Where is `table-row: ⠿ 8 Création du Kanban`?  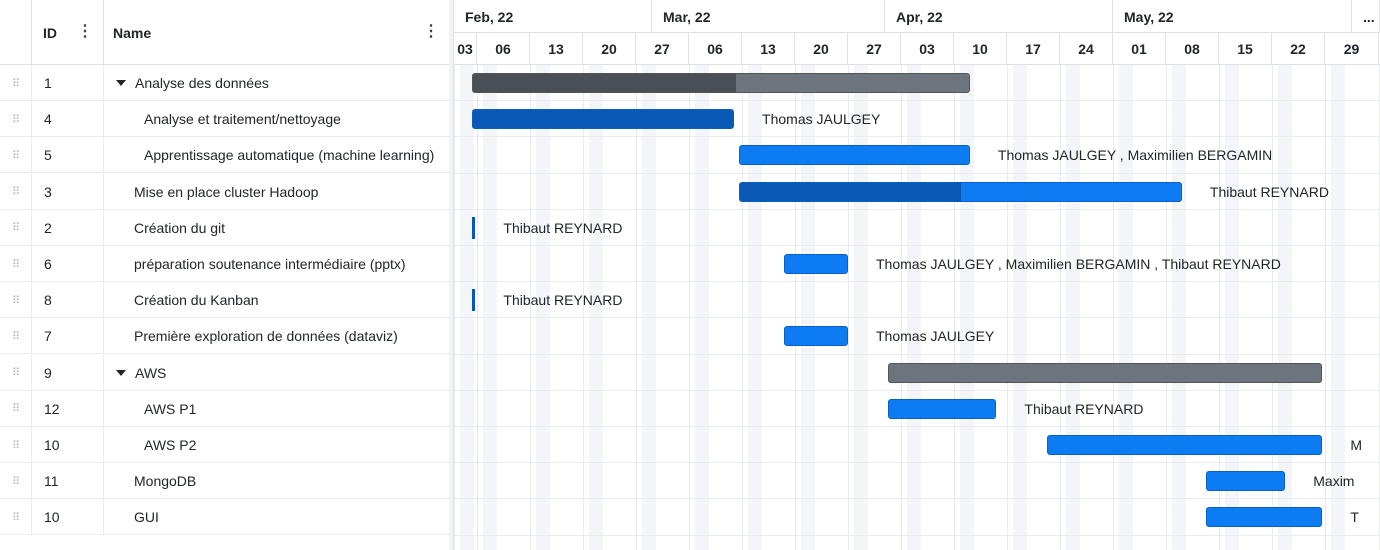
table-row: ⠿ 8 Création du Kanban is located at coordinates (224, 300).